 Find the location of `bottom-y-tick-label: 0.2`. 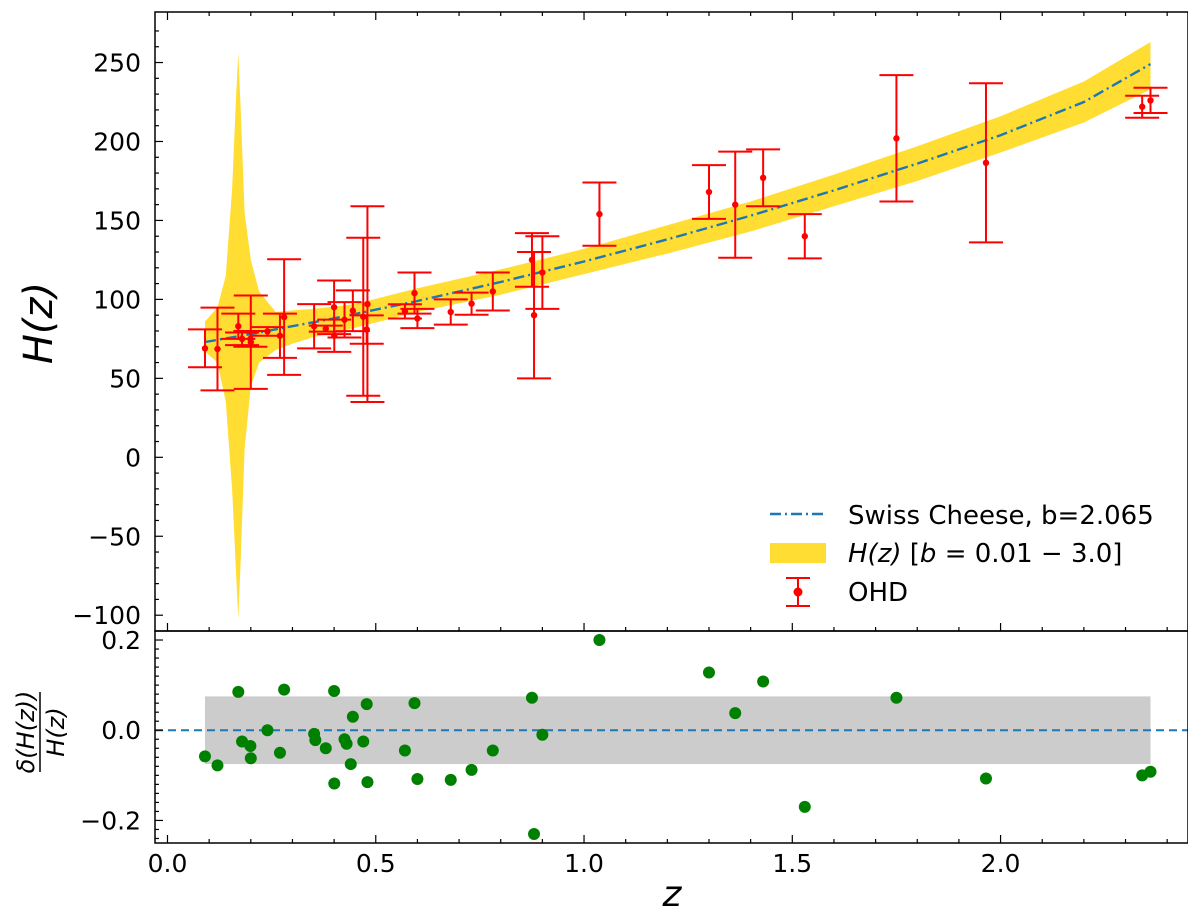

bottom-y-tick-label: 0.2 is located at coordinates (121, 640).